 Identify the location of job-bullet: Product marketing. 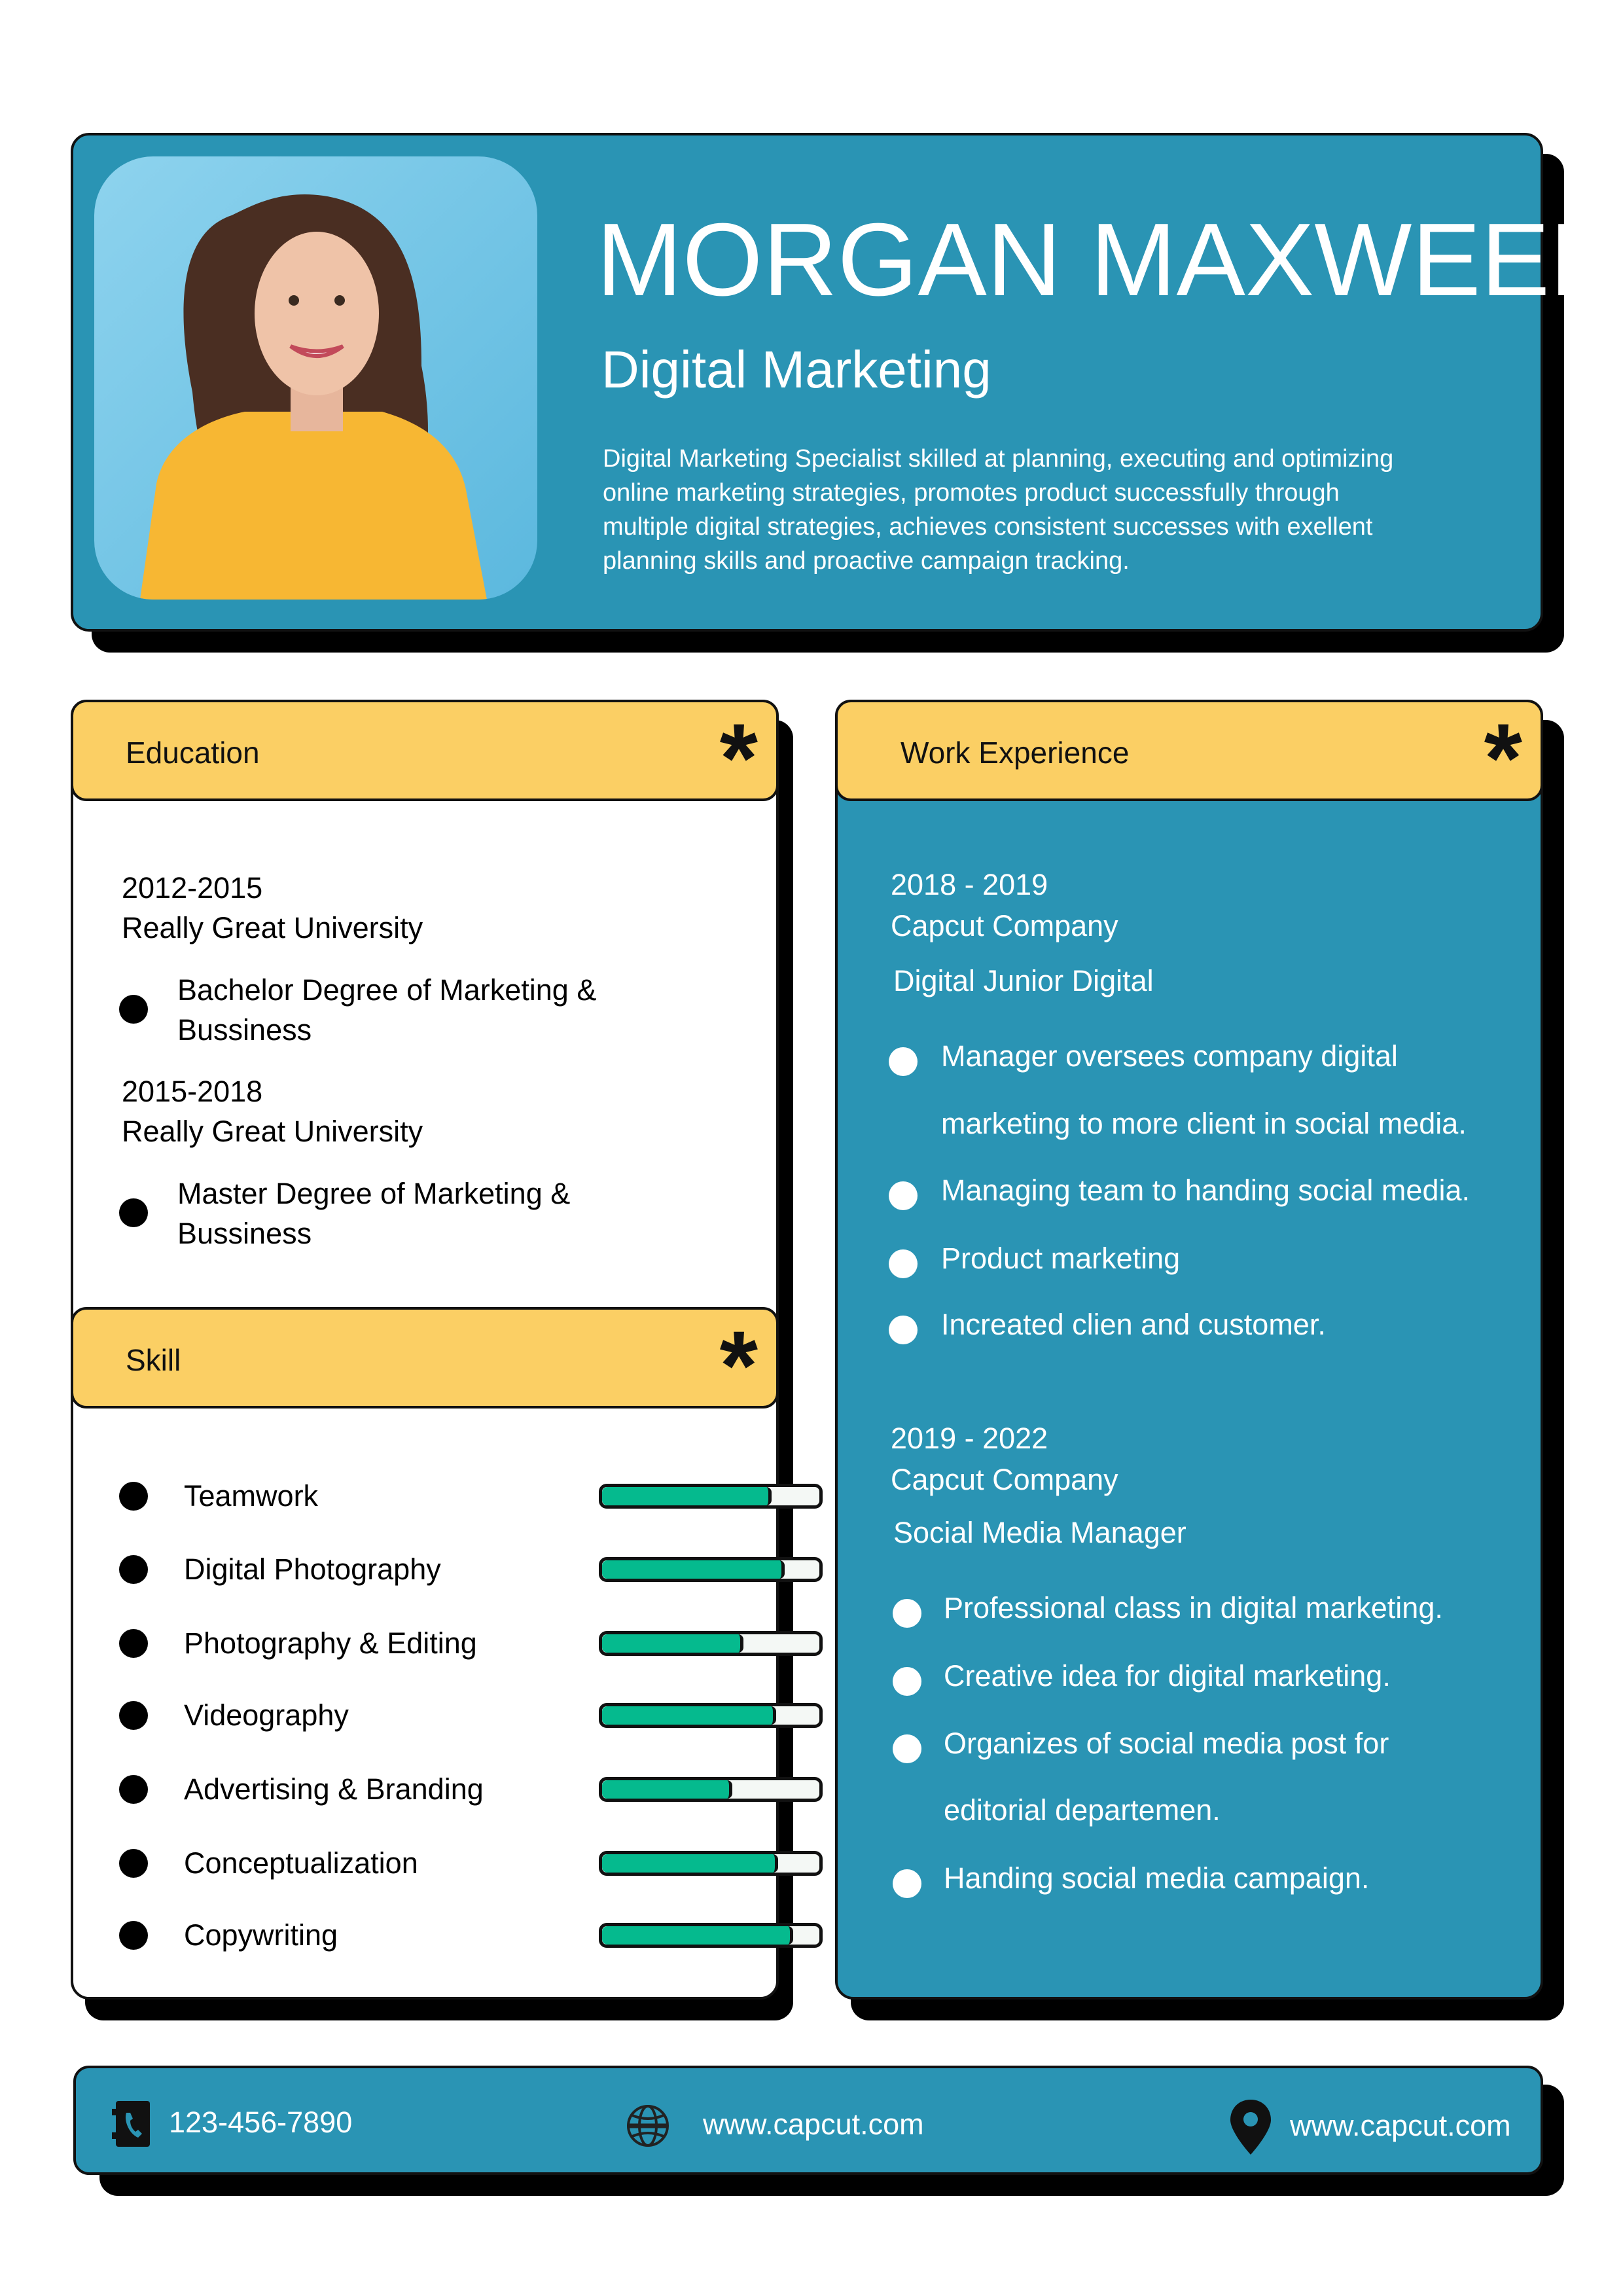
(1061, 1258).